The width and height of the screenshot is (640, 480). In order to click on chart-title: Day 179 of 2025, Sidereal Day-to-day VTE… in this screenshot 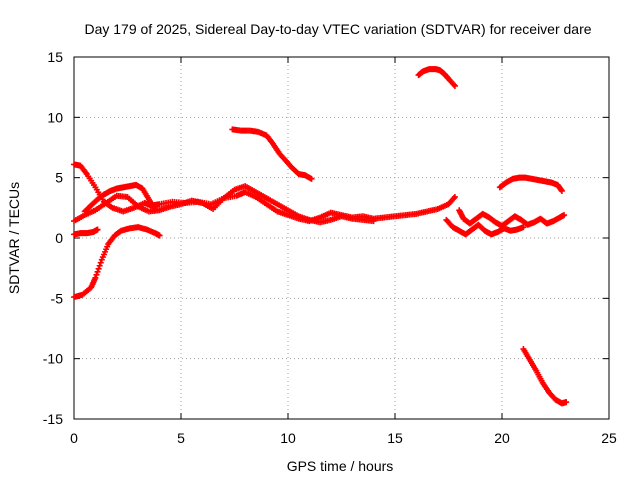, I will do `click(337, 29)`.